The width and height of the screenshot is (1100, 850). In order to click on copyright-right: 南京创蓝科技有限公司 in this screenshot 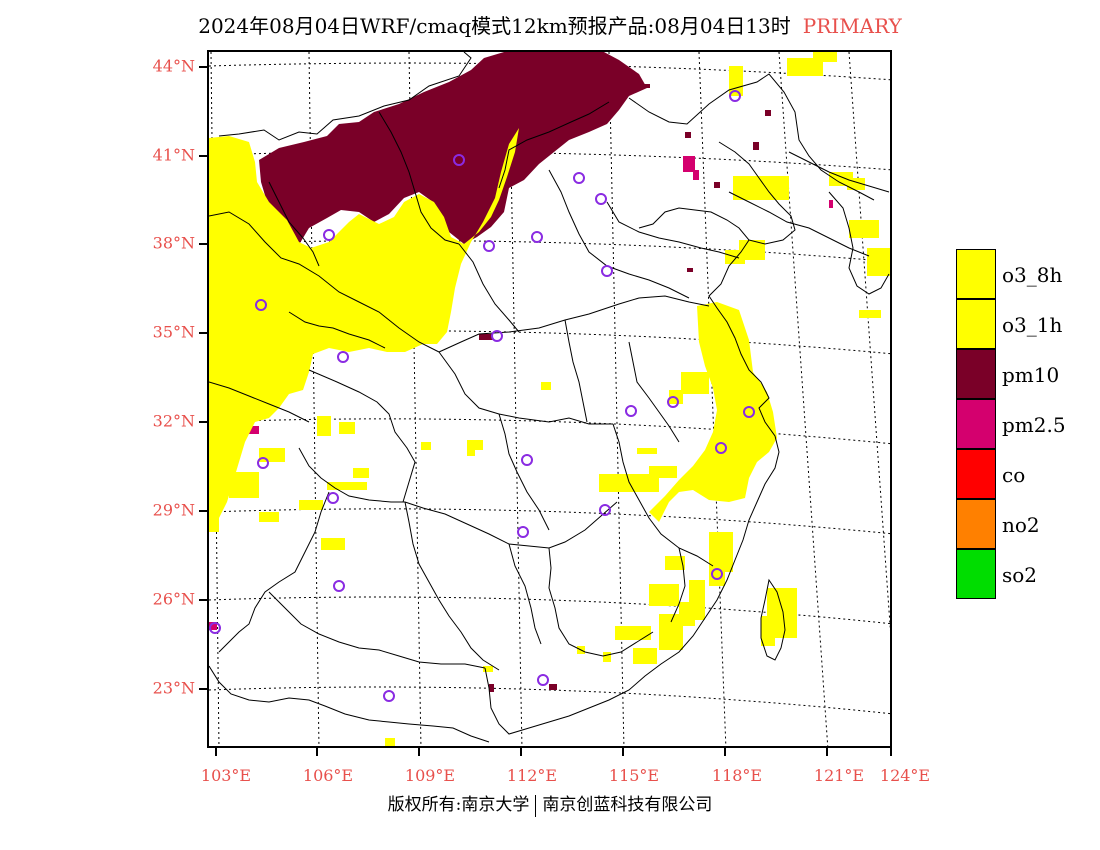, I will do `click(627, 805)`.